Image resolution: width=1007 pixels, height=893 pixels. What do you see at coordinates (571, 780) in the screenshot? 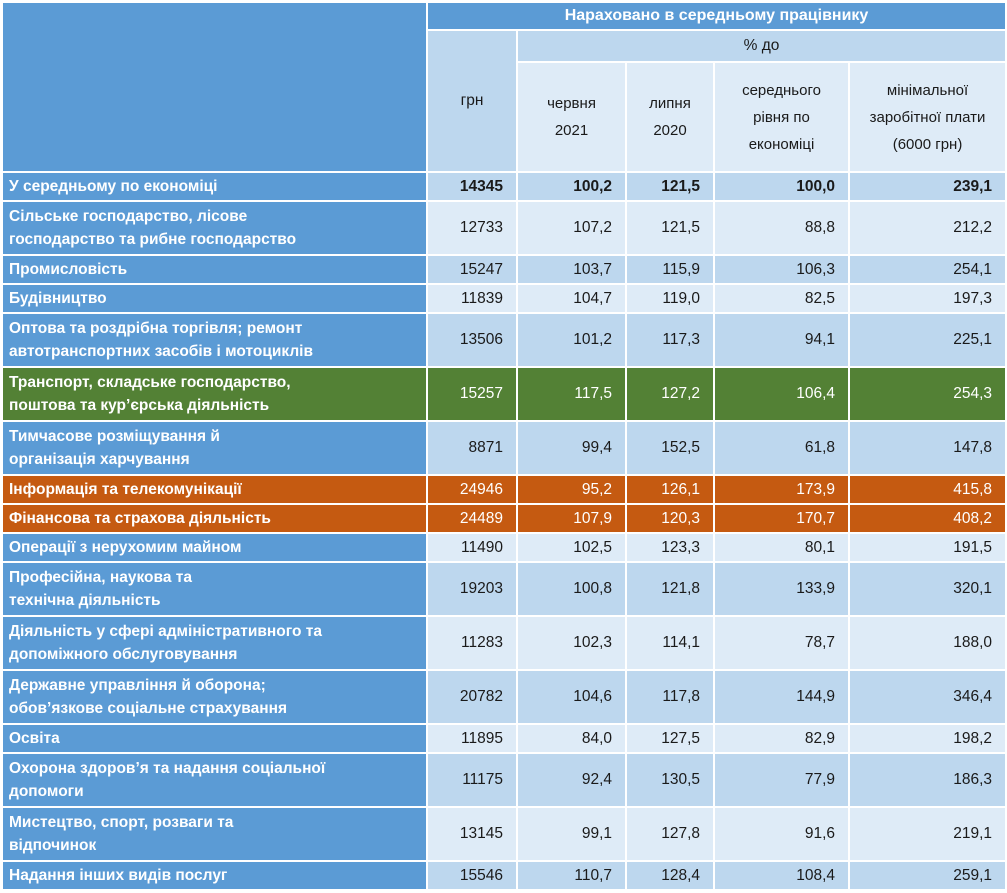
I see `pct-june-2021-cell: 92,4` at bounding box center [571, 780].